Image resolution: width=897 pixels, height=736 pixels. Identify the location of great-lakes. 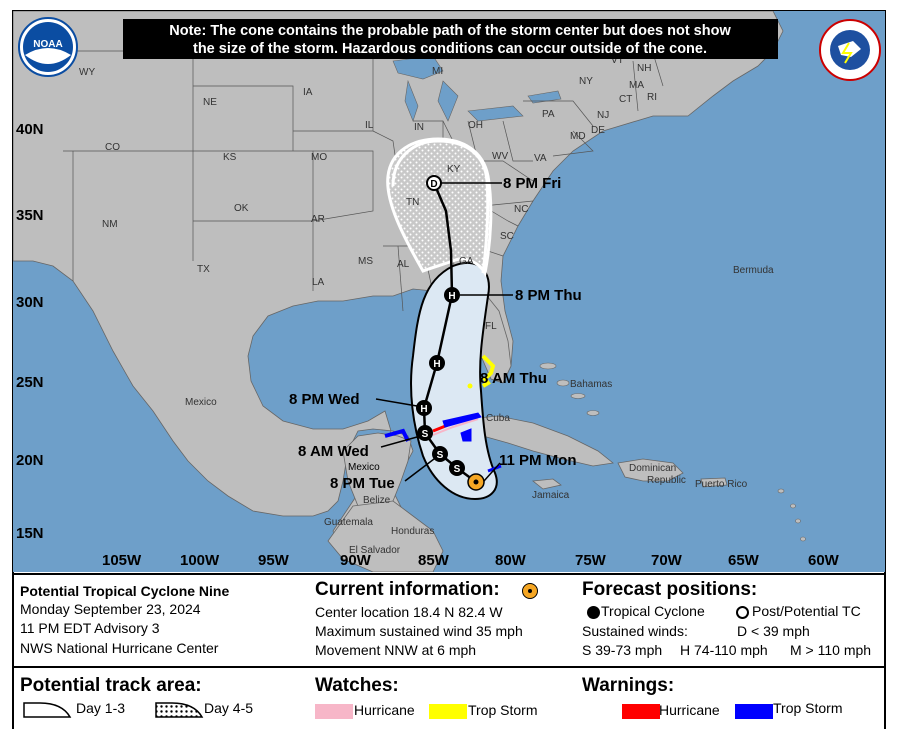
(477, 88).